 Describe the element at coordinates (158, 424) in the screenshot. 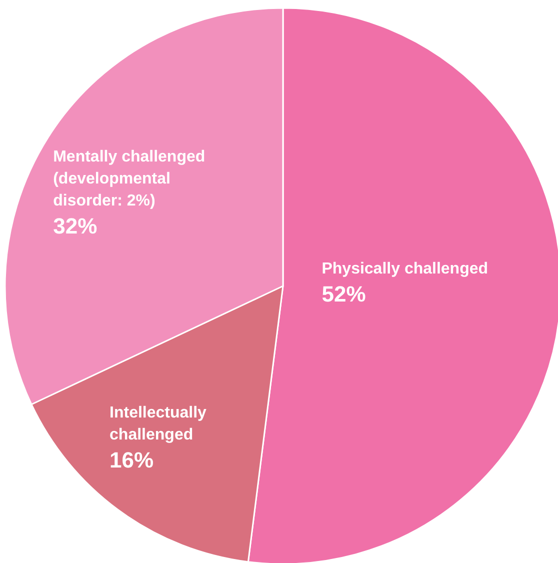

I see `slice-label: Intellectually challenged` at that location.